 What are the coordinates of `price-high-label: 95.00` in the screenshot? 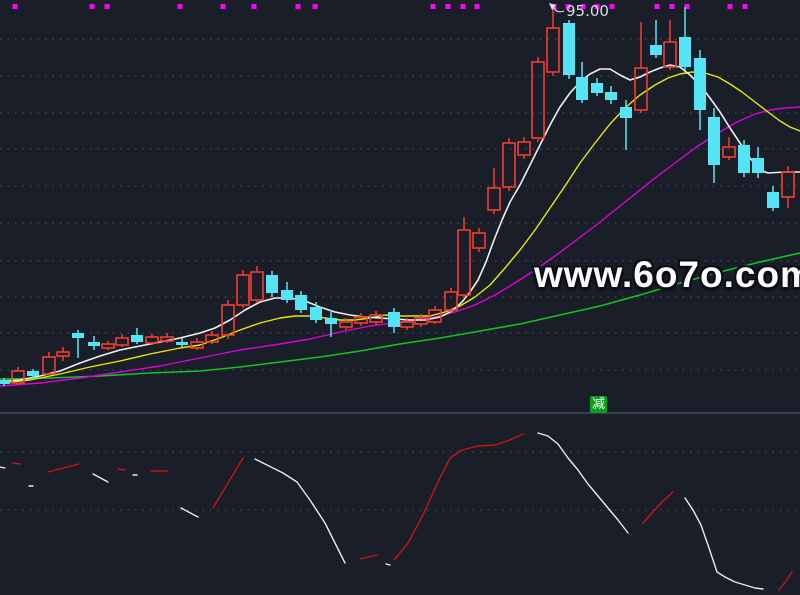 It's located at (587, 11).